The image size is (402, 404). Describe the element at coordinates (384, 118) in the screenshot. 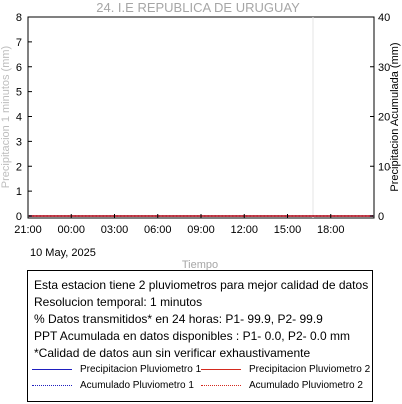

I see `y-right-tick-label: 20` at that location.